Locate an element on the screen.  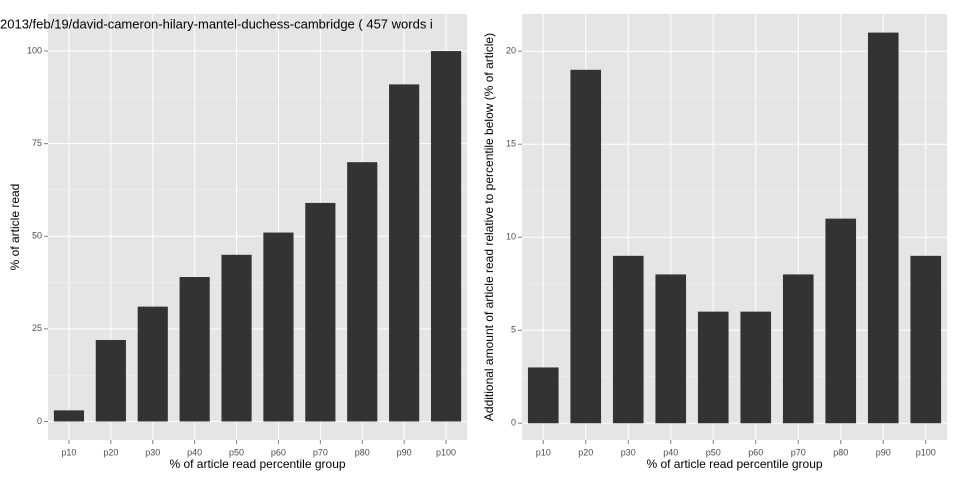
y-tick-label: 75 is located at coordinates (37, 143).